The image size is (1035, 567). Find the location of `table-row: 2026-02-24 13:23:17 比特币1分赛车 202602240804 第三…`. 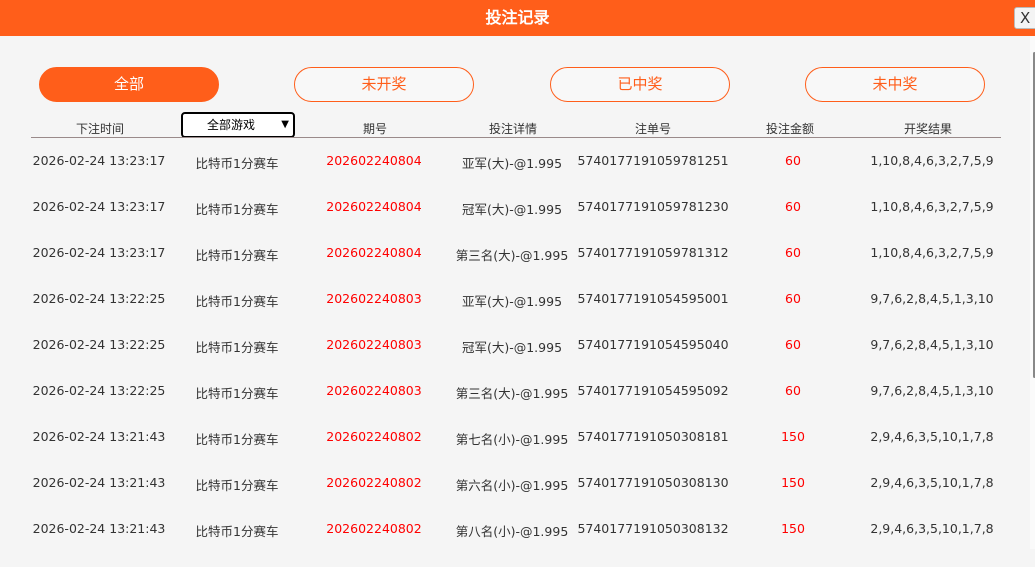

table-row: 2026-02-24 13:23:17 比特币1分赛车 202602240804 第三… is located at coordinates (515, 268).